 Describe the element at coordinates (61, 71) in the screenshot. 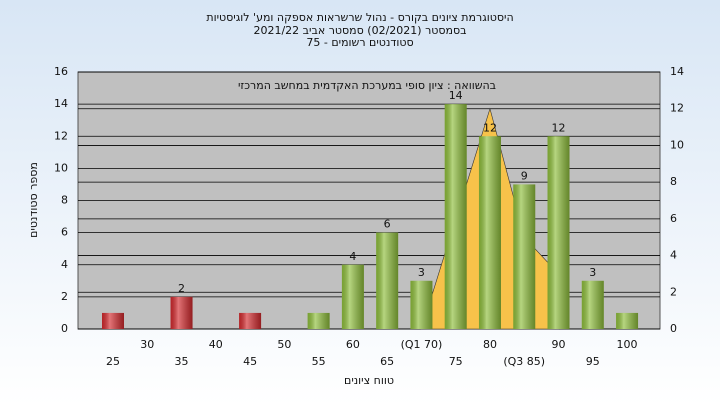

I see `y-tick-label: 16` at that location.